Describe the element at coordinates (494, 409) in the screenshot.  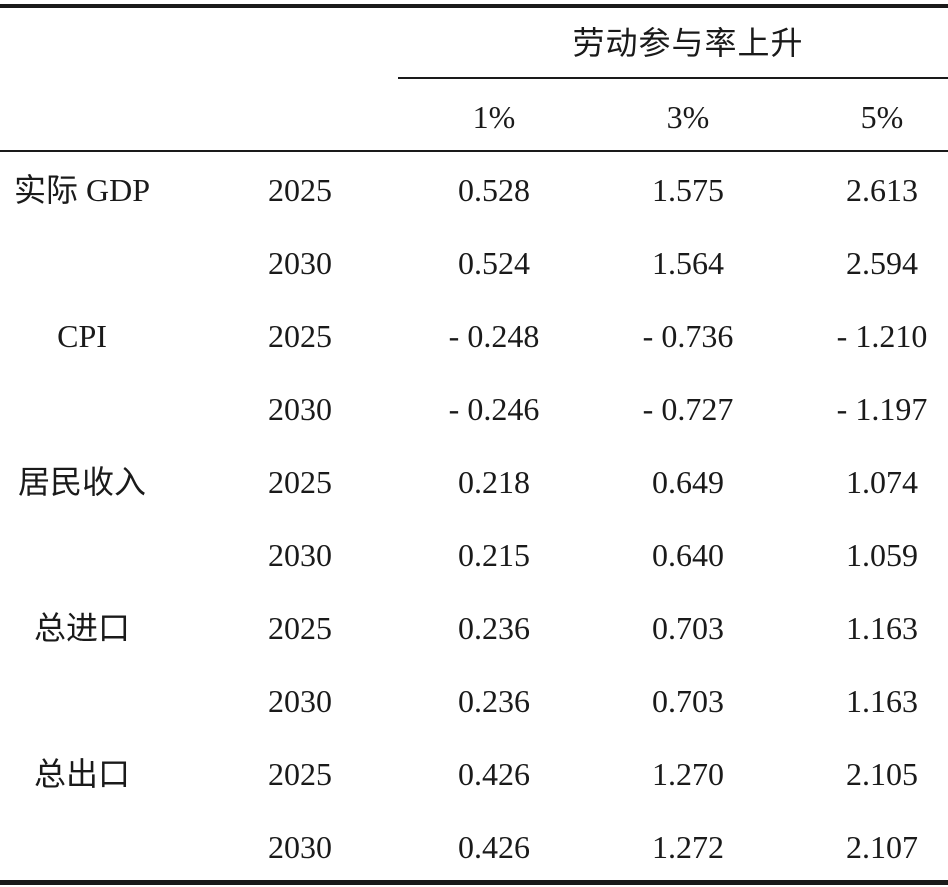
I see `cell-1pct: - 0.246` at that location.